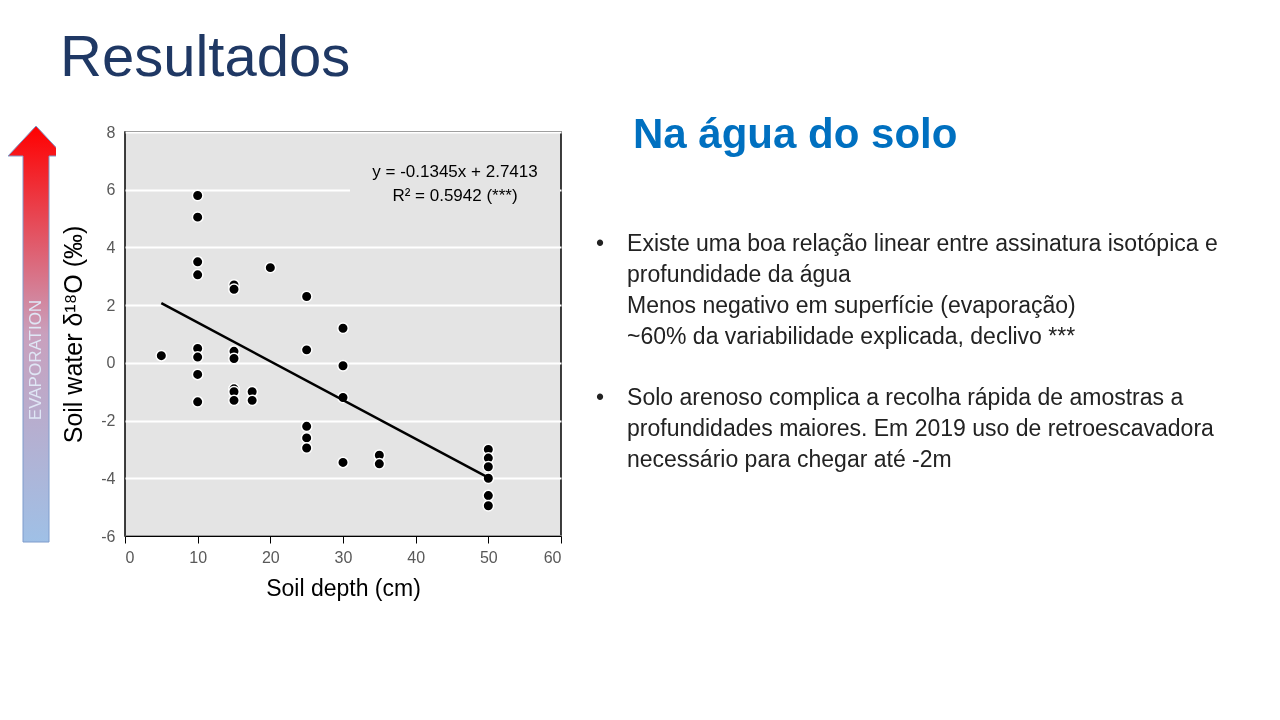  Describe the element at coordinates (343, 557) in the screenshot. I see `x-tick-label: 30` at that location.